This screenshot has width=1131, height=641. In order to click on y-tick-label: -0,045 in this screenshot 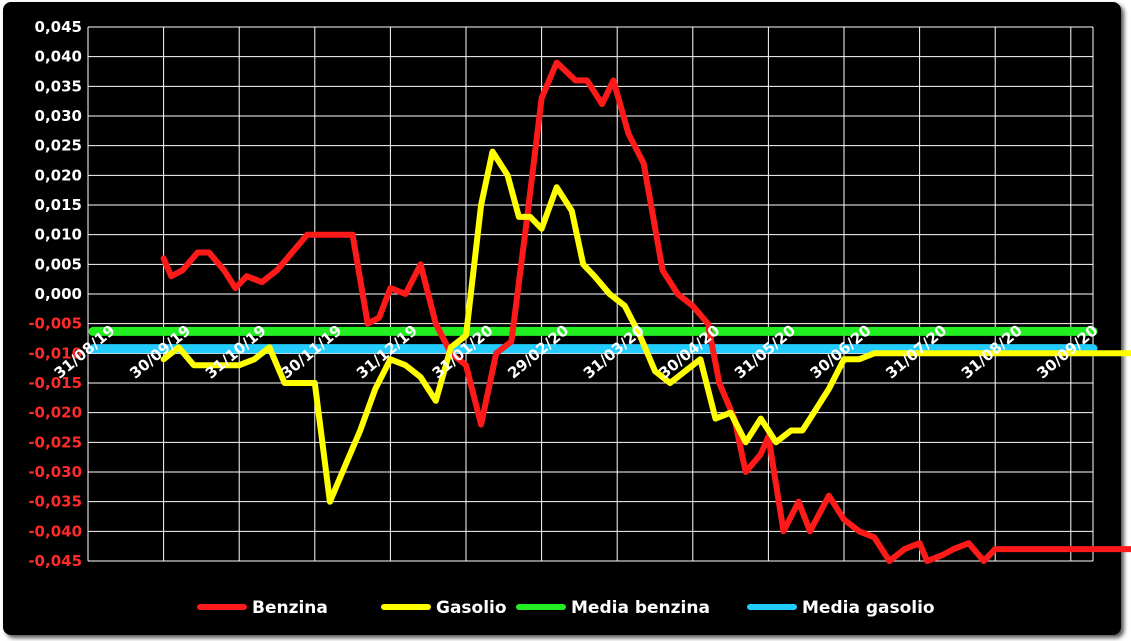, I will do `click(55, 561)`.